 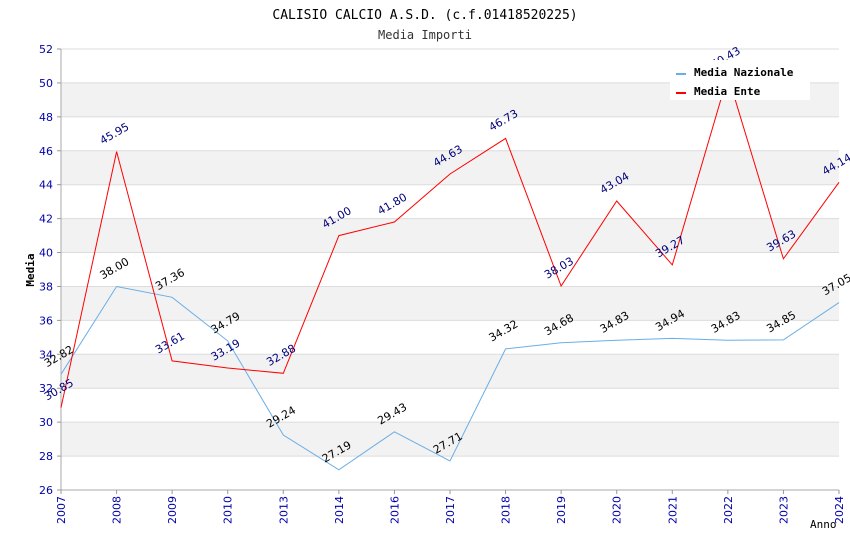 What do you see at coordinates (561, 510) in the screenshot?
I see `x-tick-label: 2019` at bounding box center [561, 510].